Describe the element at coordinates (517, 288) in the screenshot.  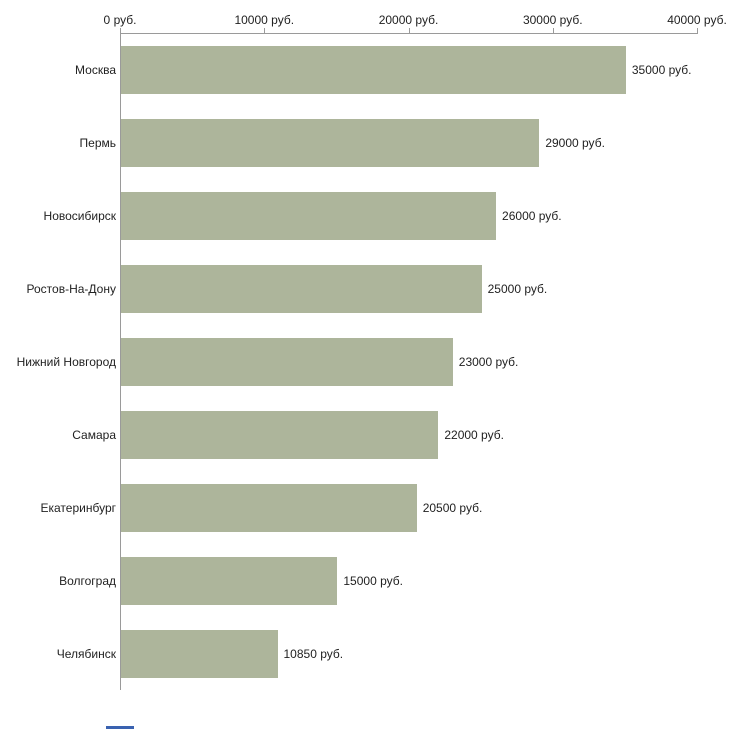
I see `value-label: 25000 руб.` at that location.